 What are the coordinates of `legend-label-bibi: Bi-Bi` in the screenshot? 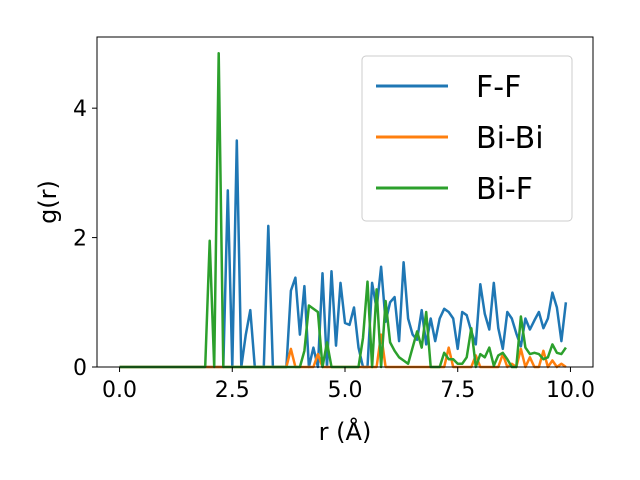 It's located at (510, 138).